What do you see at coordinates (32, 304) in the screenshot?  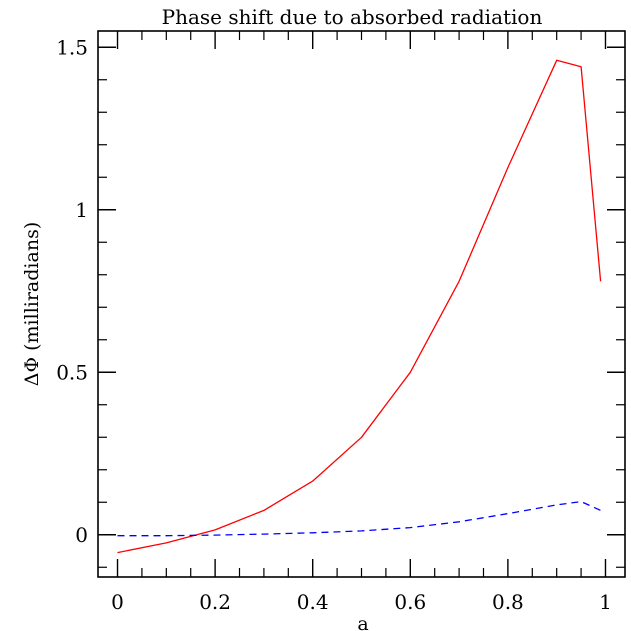 I see `y-axis-label: ΔΦ (milliradians)` at bounding box center [32, 304].